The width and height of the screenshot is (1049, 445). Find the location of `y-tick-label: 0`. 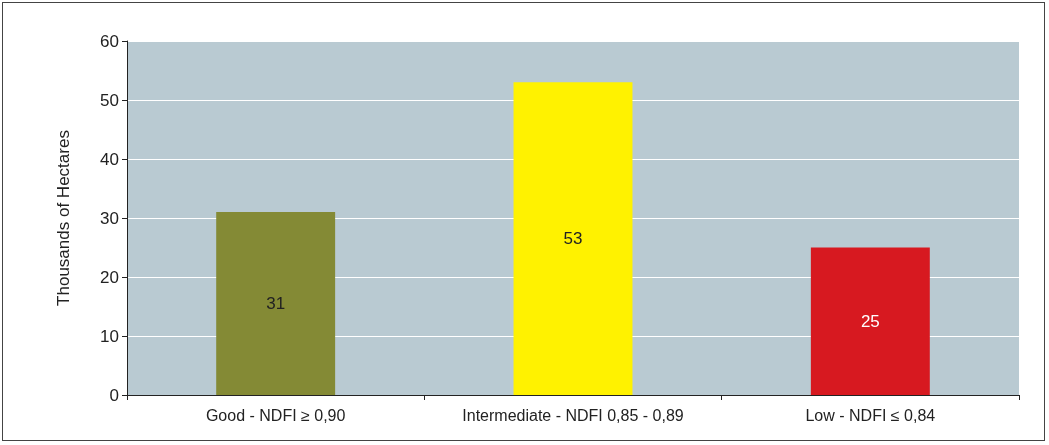

y-tick-label: 0 is located at coordinates (114, 395).